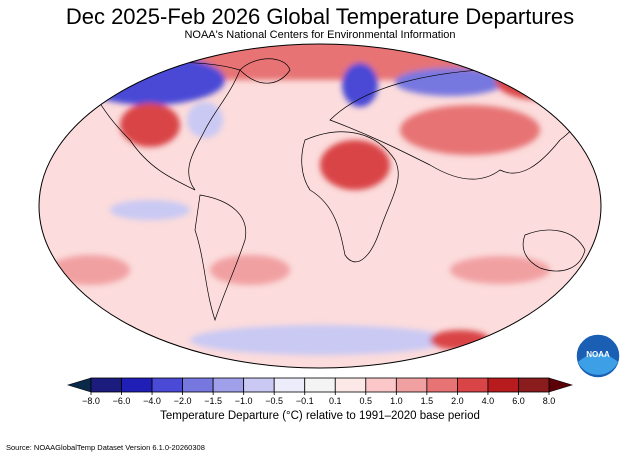  What do you see at coordinates (470, 130) in the screenshot?
I see `asia-warm-region` at bounding box center [470, 130].